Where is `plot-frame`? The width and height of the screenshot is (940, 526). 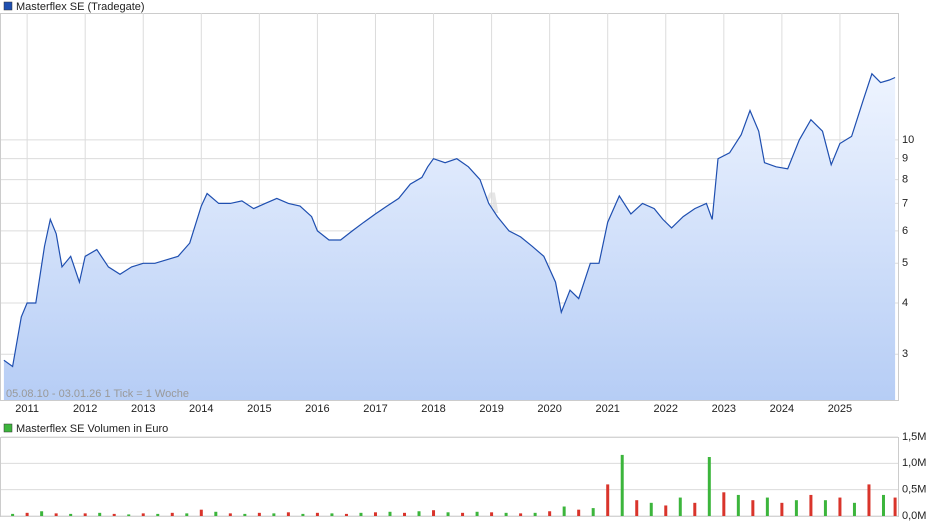
plot-frame is located at coordinates (449, 477).